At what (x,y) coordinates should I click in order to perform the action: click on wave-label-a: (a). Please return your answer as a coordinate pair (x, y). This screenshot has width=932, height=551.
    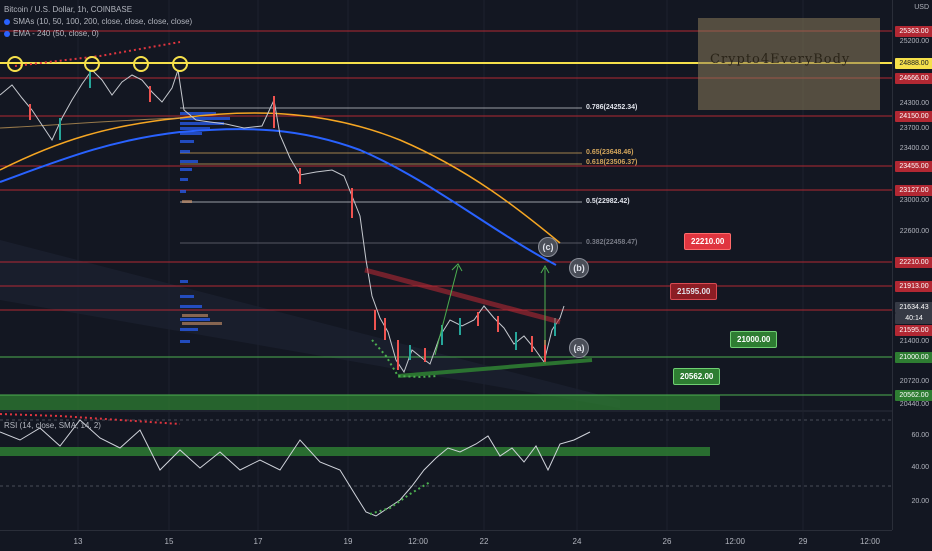
    Looking at the image, I should click on (579, 348).